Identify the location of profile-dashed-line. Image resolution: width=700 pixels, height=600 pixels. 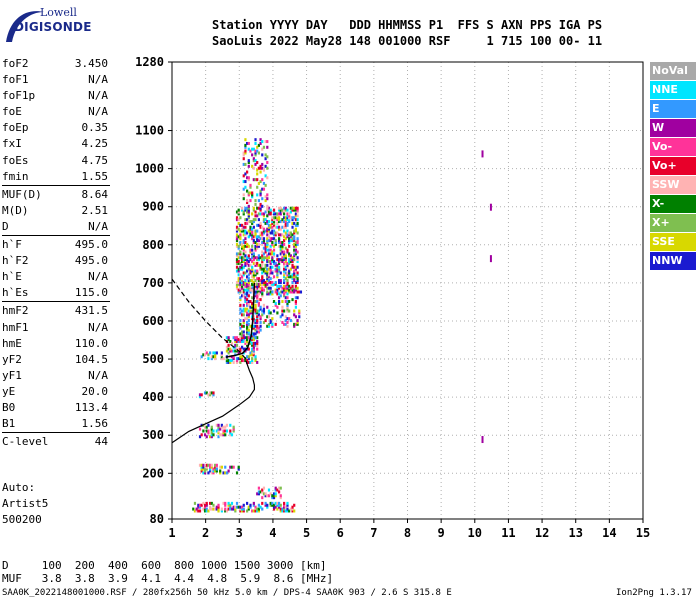
(210, 320).